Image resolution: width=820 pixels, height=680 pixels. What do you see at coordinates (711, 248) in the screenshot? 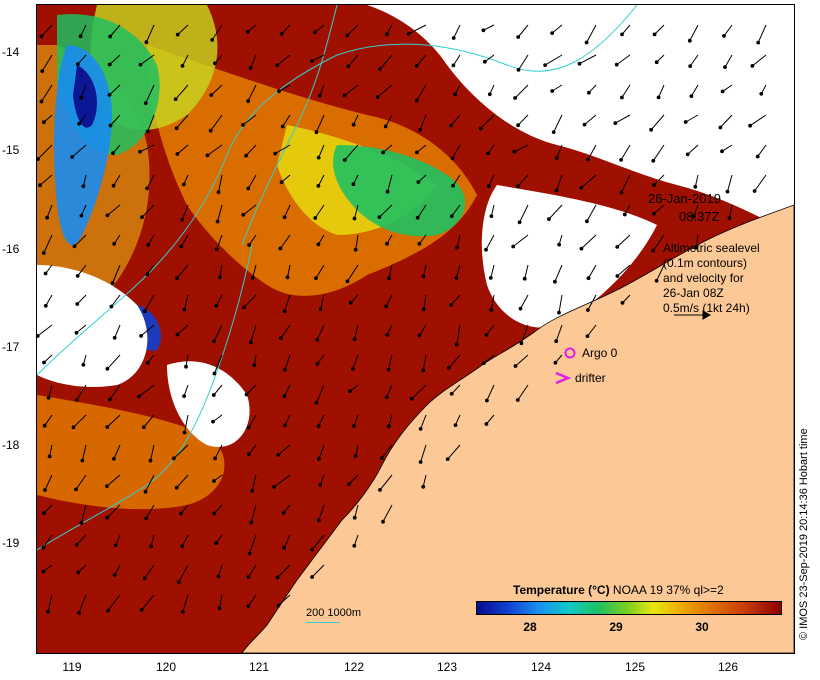
I see `legend-line-1: Altimetric sealevel` at bounding box center [711, 248].